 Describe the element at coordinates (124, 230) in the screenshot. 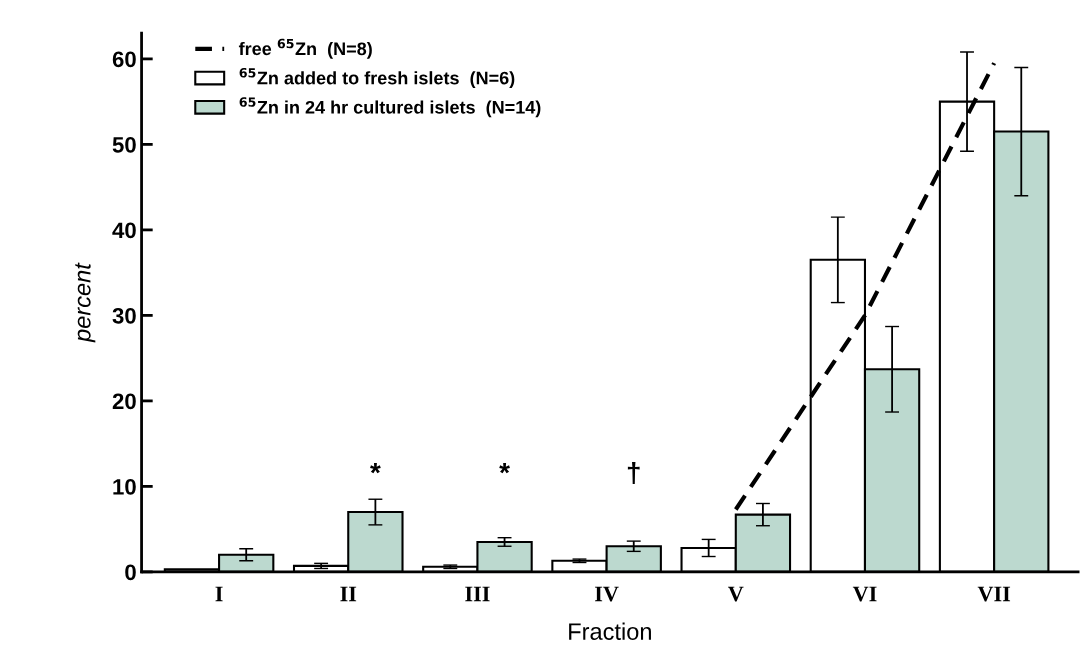

I see `y-tick-label: 40` at that location.